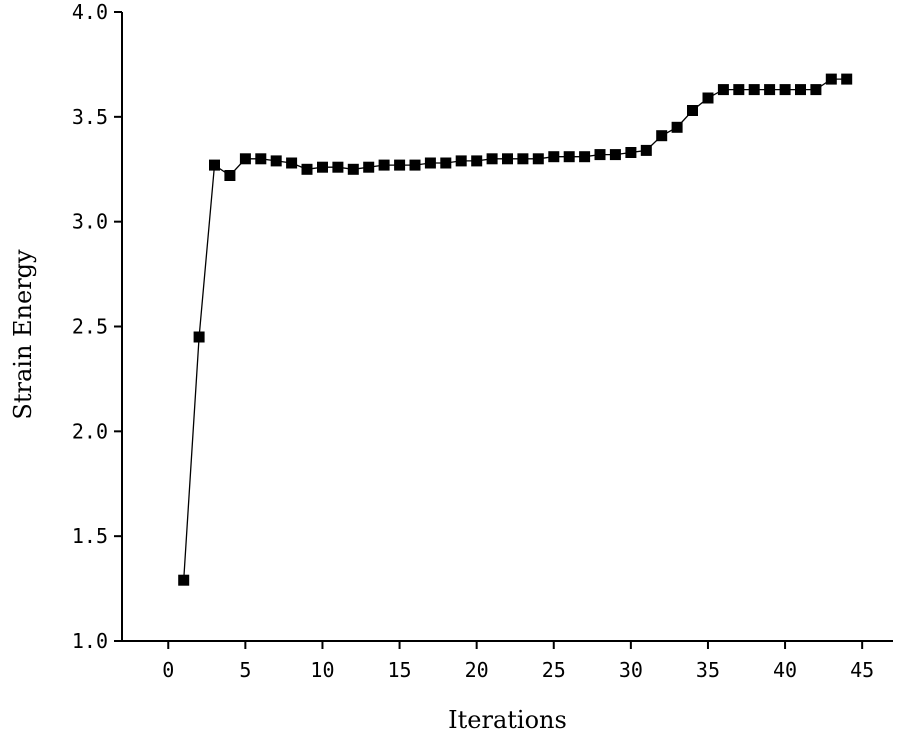 This screenshot has width=910, height=740. I want to click on y-tick-label: 1.5, so click(90, 536).